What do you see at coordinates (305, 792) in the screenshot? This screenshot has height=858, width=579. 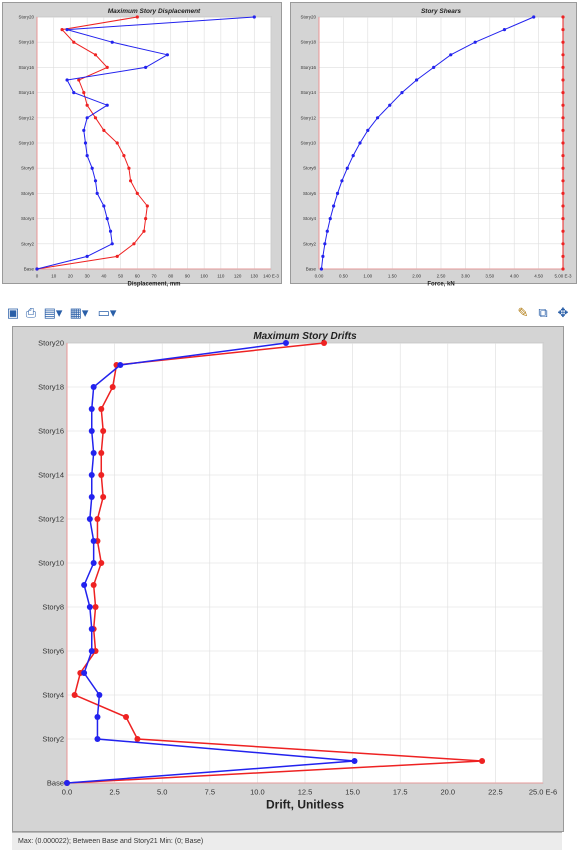 I see `x-tick-label: 12.5` at bounding box center [305, 792].